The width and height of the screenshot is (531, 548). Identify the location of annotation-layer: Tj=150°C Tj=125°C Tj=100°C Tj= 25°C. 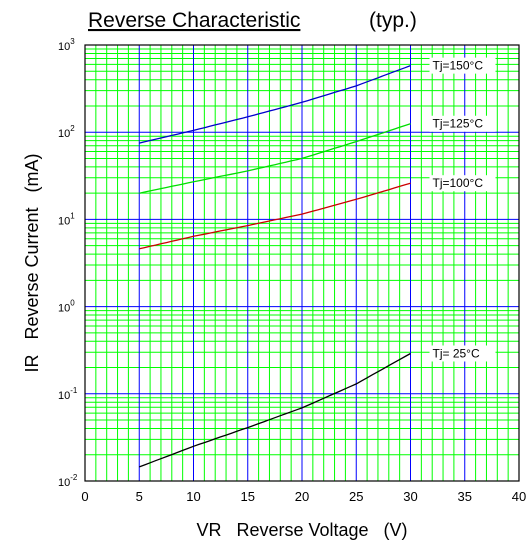
(462, 209).